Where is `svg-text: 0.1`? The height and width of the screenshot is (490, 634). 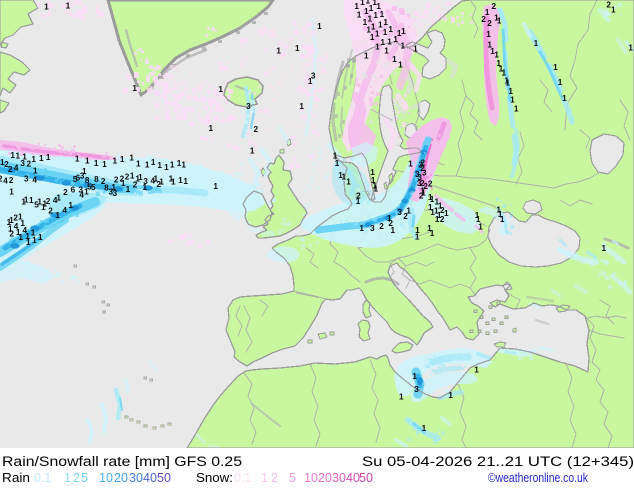 svg-text: 0.1 is located at coordinates (42, 478).